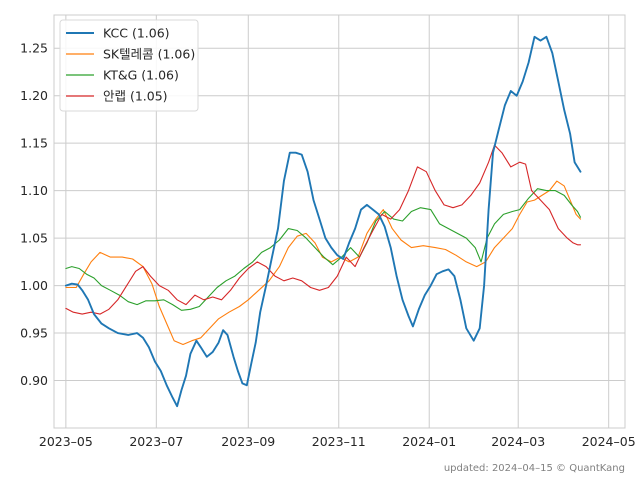 Image resolution: width=640 pixels, height=480 pixels. What do you see at coordinates (34, 190) in the screenshot?
I see `y-tick-label: 1.10` at bounding box center [34, 190].